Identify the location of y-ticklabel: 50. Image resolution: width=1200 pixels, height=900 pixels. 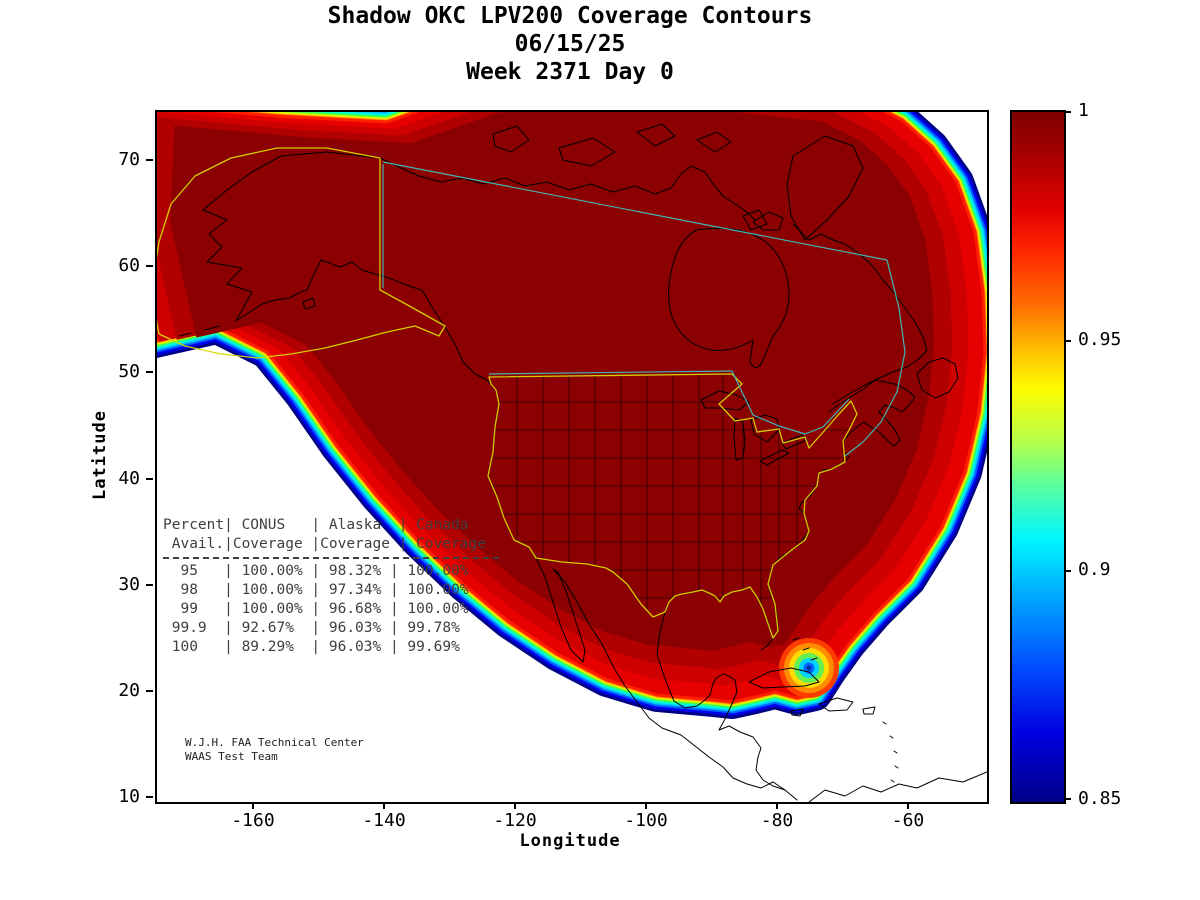
(129, 371).